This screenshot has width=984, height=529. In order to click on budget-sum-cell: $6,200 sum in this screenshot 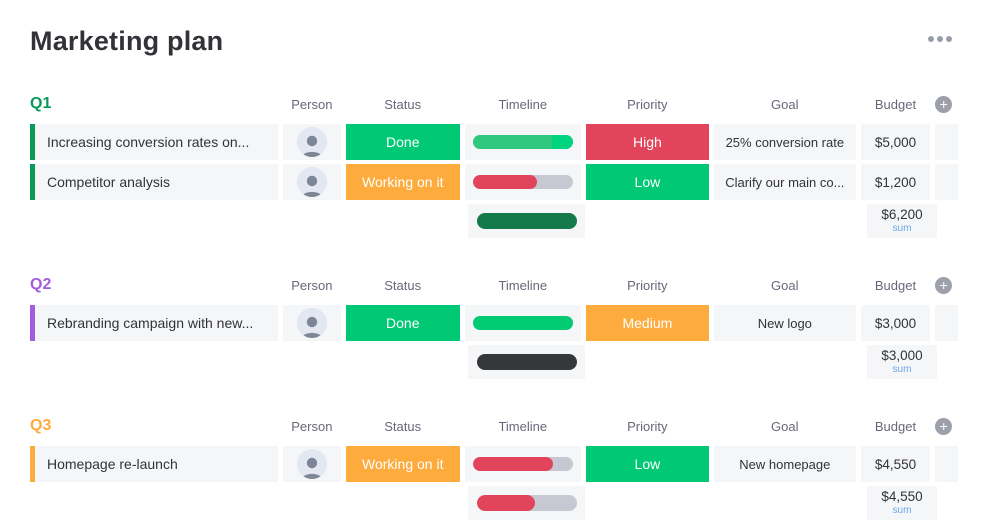, I will do `click(902, 221)`.